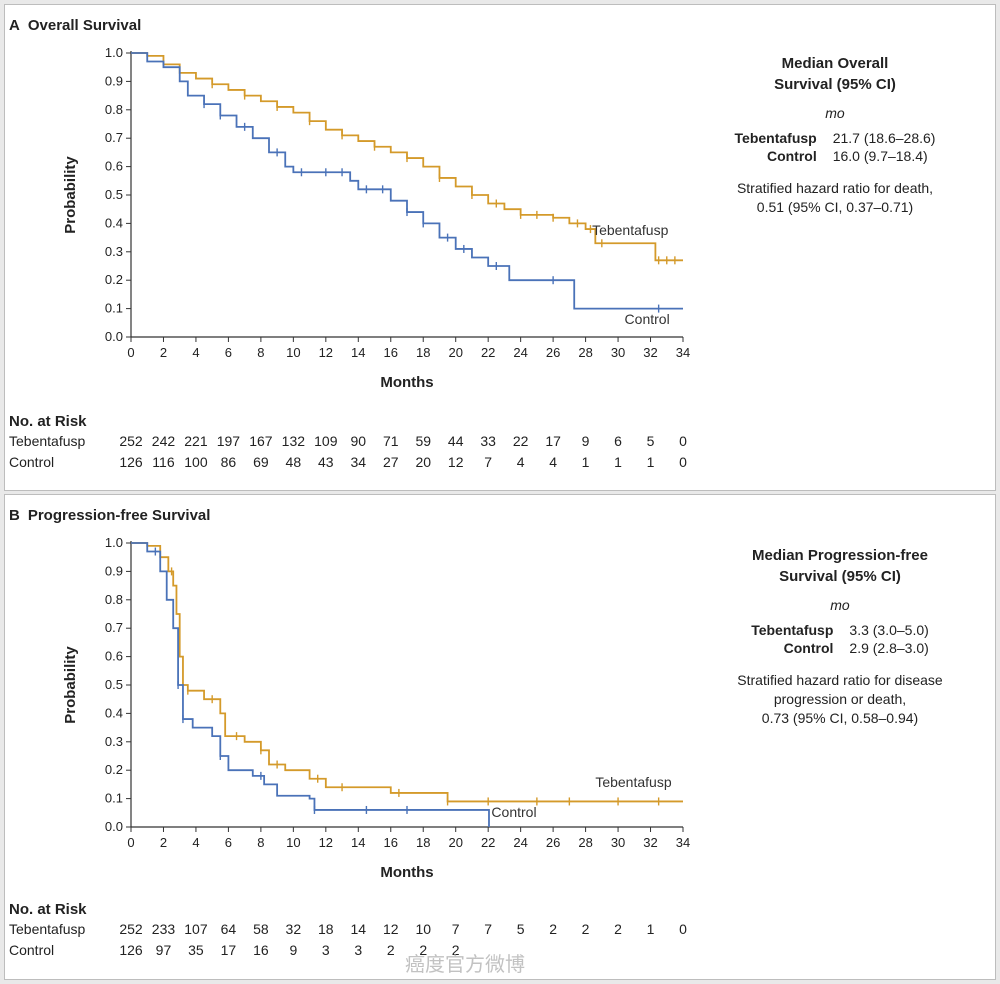 This screenshot has height=984, width=1000. Describe the element at coordinates (553, 462) in the screenshot. I see `risk-value: 4` at that location.